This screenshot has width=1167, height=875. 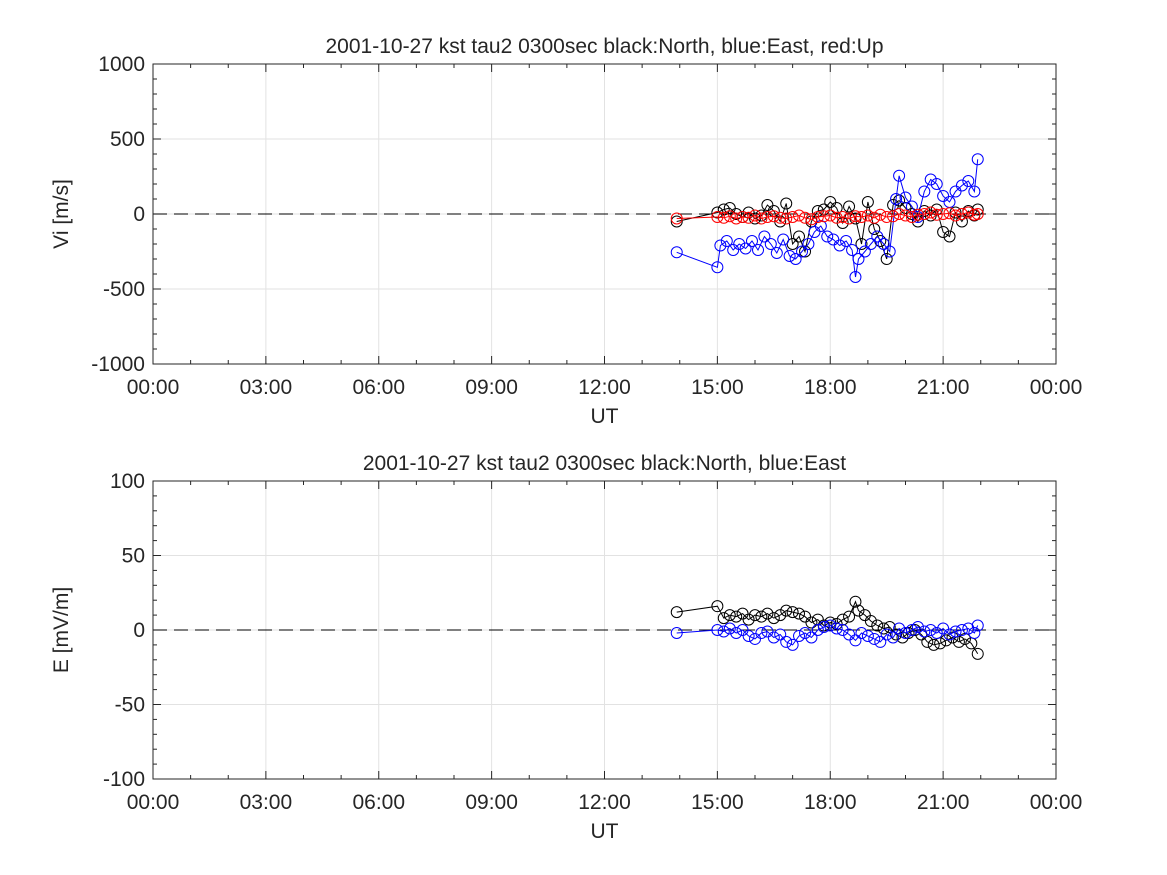 I want to click on electric-field-series, so click(x=827, y=627).